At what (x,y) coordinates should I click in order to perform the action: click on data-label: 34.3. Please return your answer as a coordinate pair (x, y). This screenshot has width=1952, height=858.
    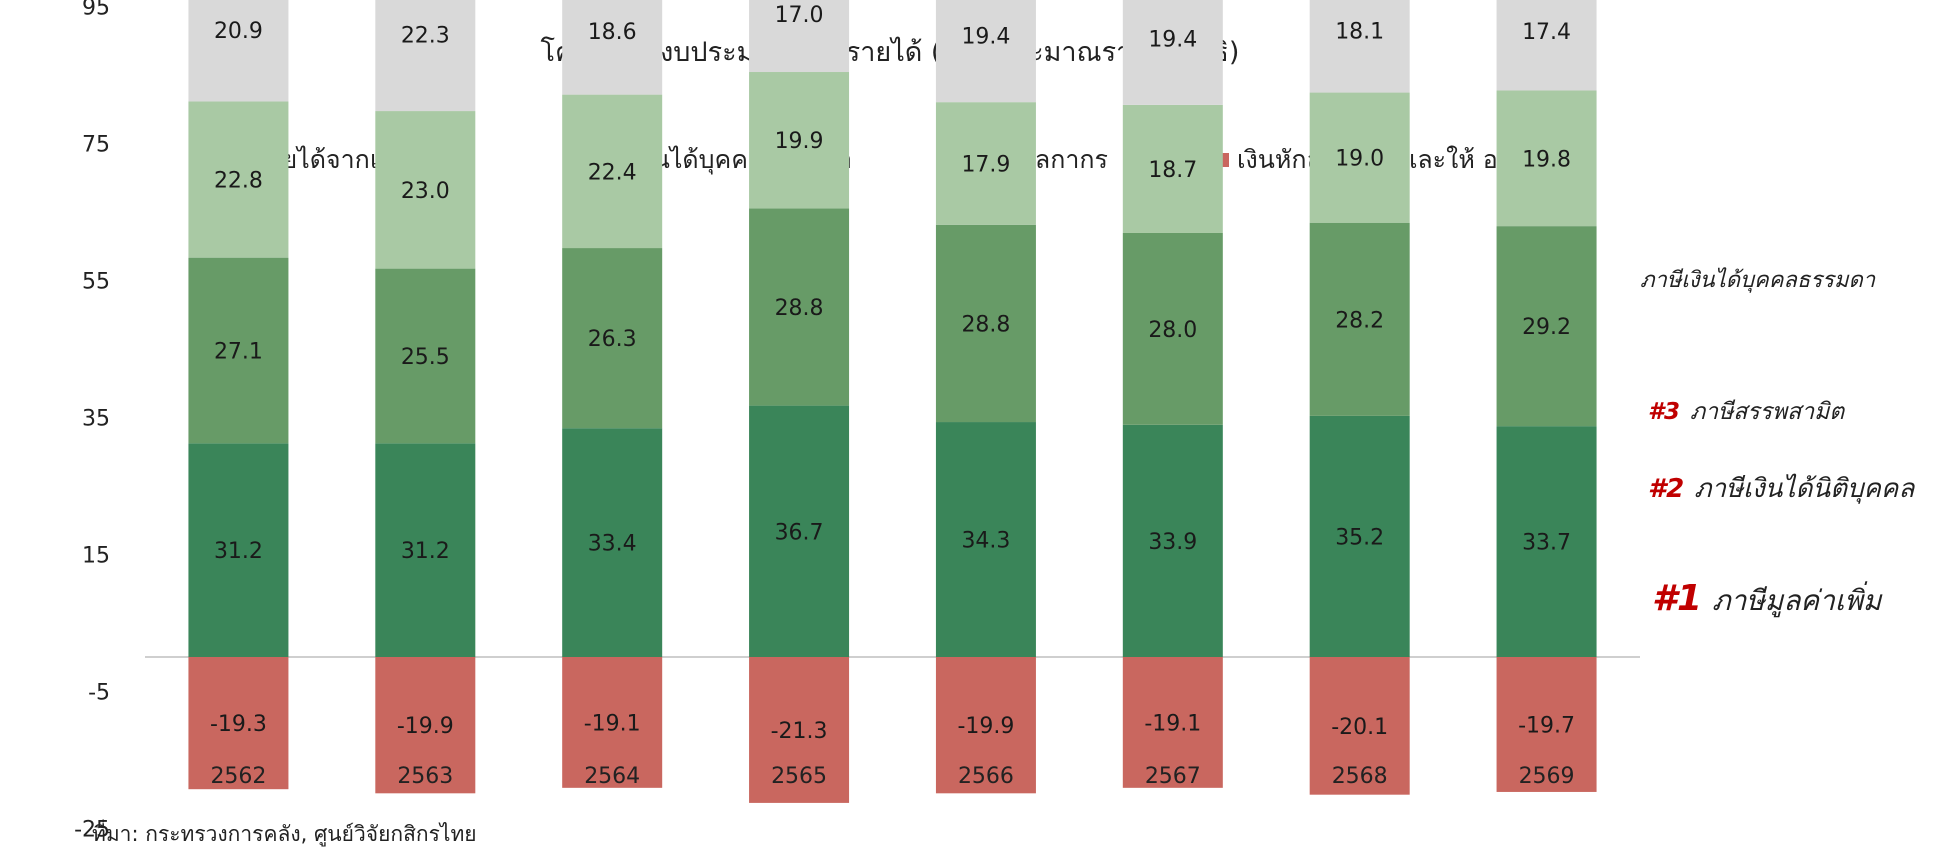
    Looking at the image, I should click on (985, 541).